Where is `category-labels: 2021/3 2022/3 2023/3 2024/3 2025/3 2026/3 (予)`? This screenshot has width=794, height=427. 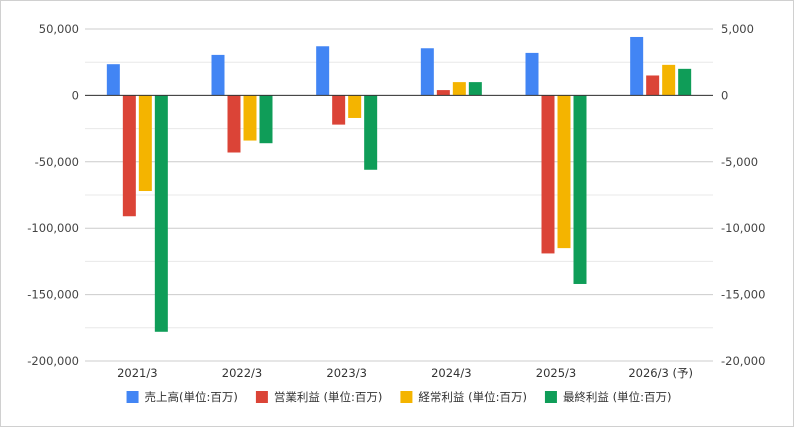 category-labels: 2021/3 2022/3 2023/3 2024/3 2025/3 2026/3 (予) is located at coordinates (405, 373).